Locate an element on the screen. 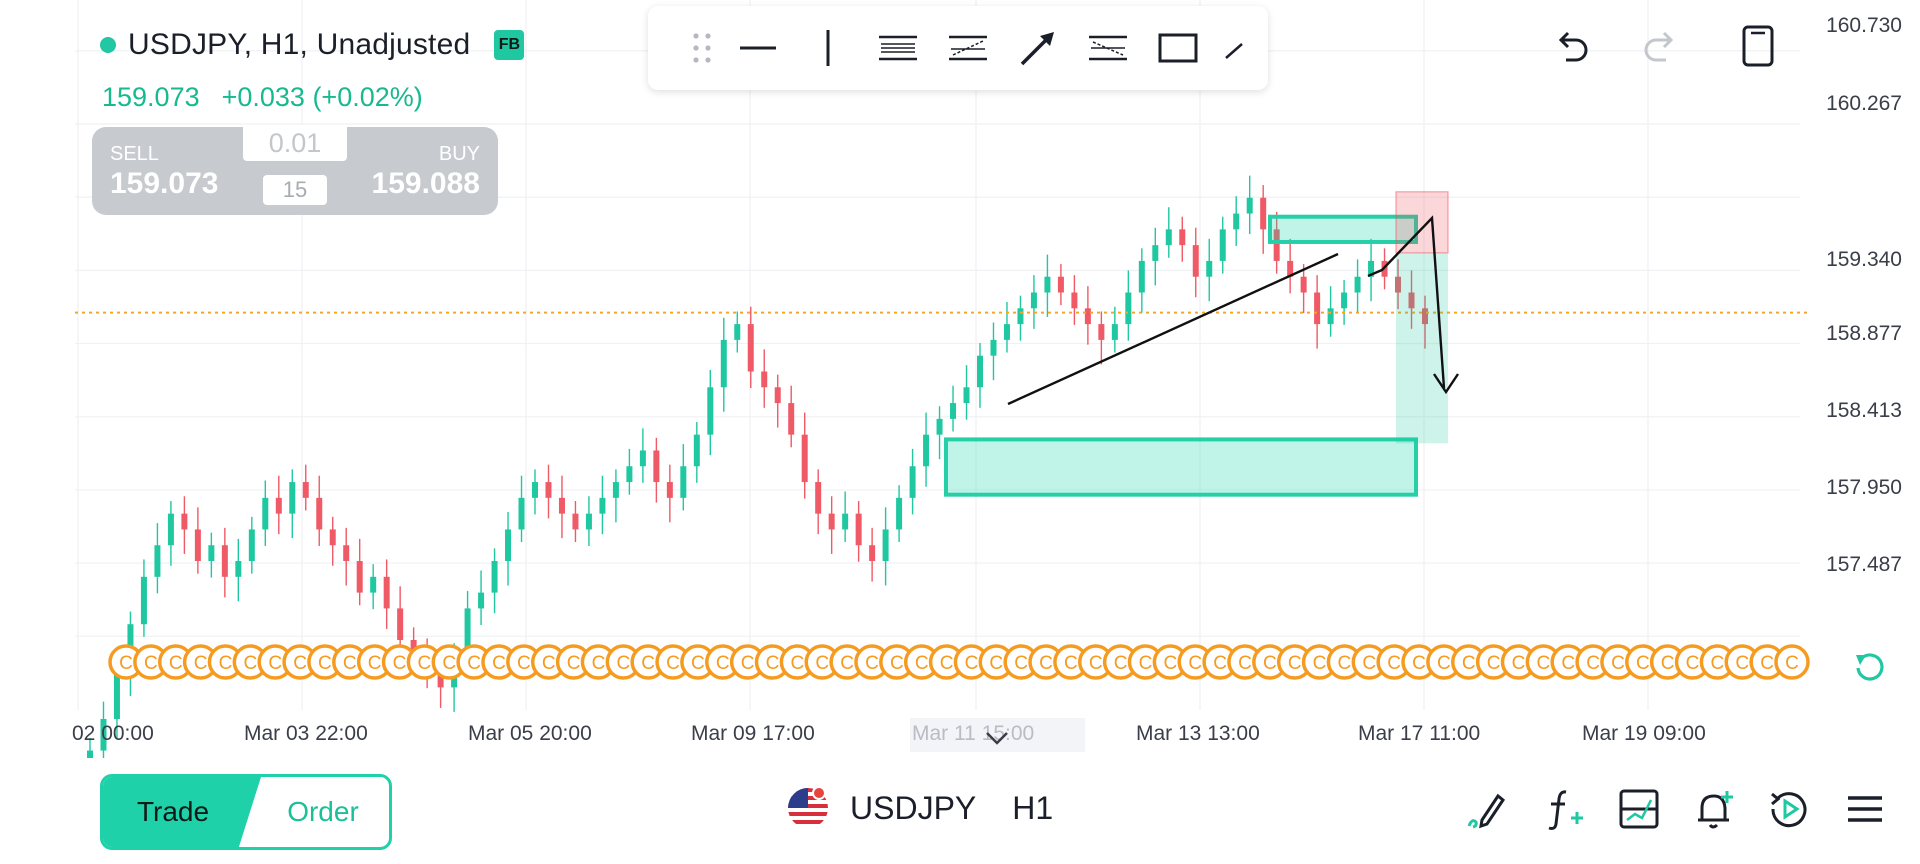 The image size is (1920, 864). brush-icon is located at coordinates (1234, 48).